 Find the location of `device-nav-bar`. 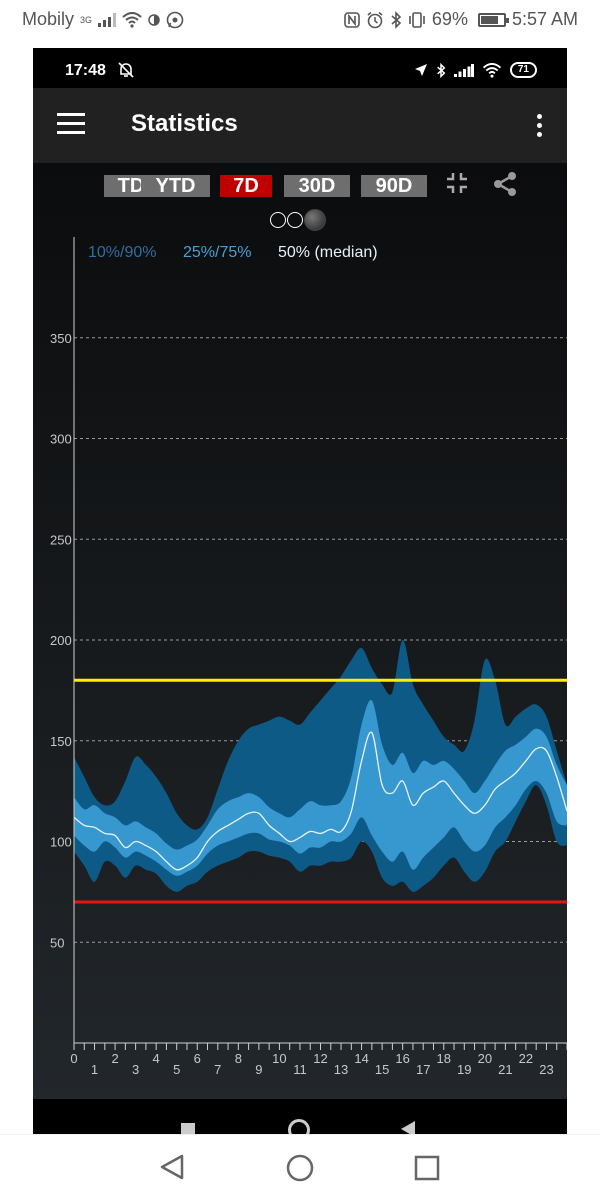

device-nav-bar is located at coordinates (300, 1167).